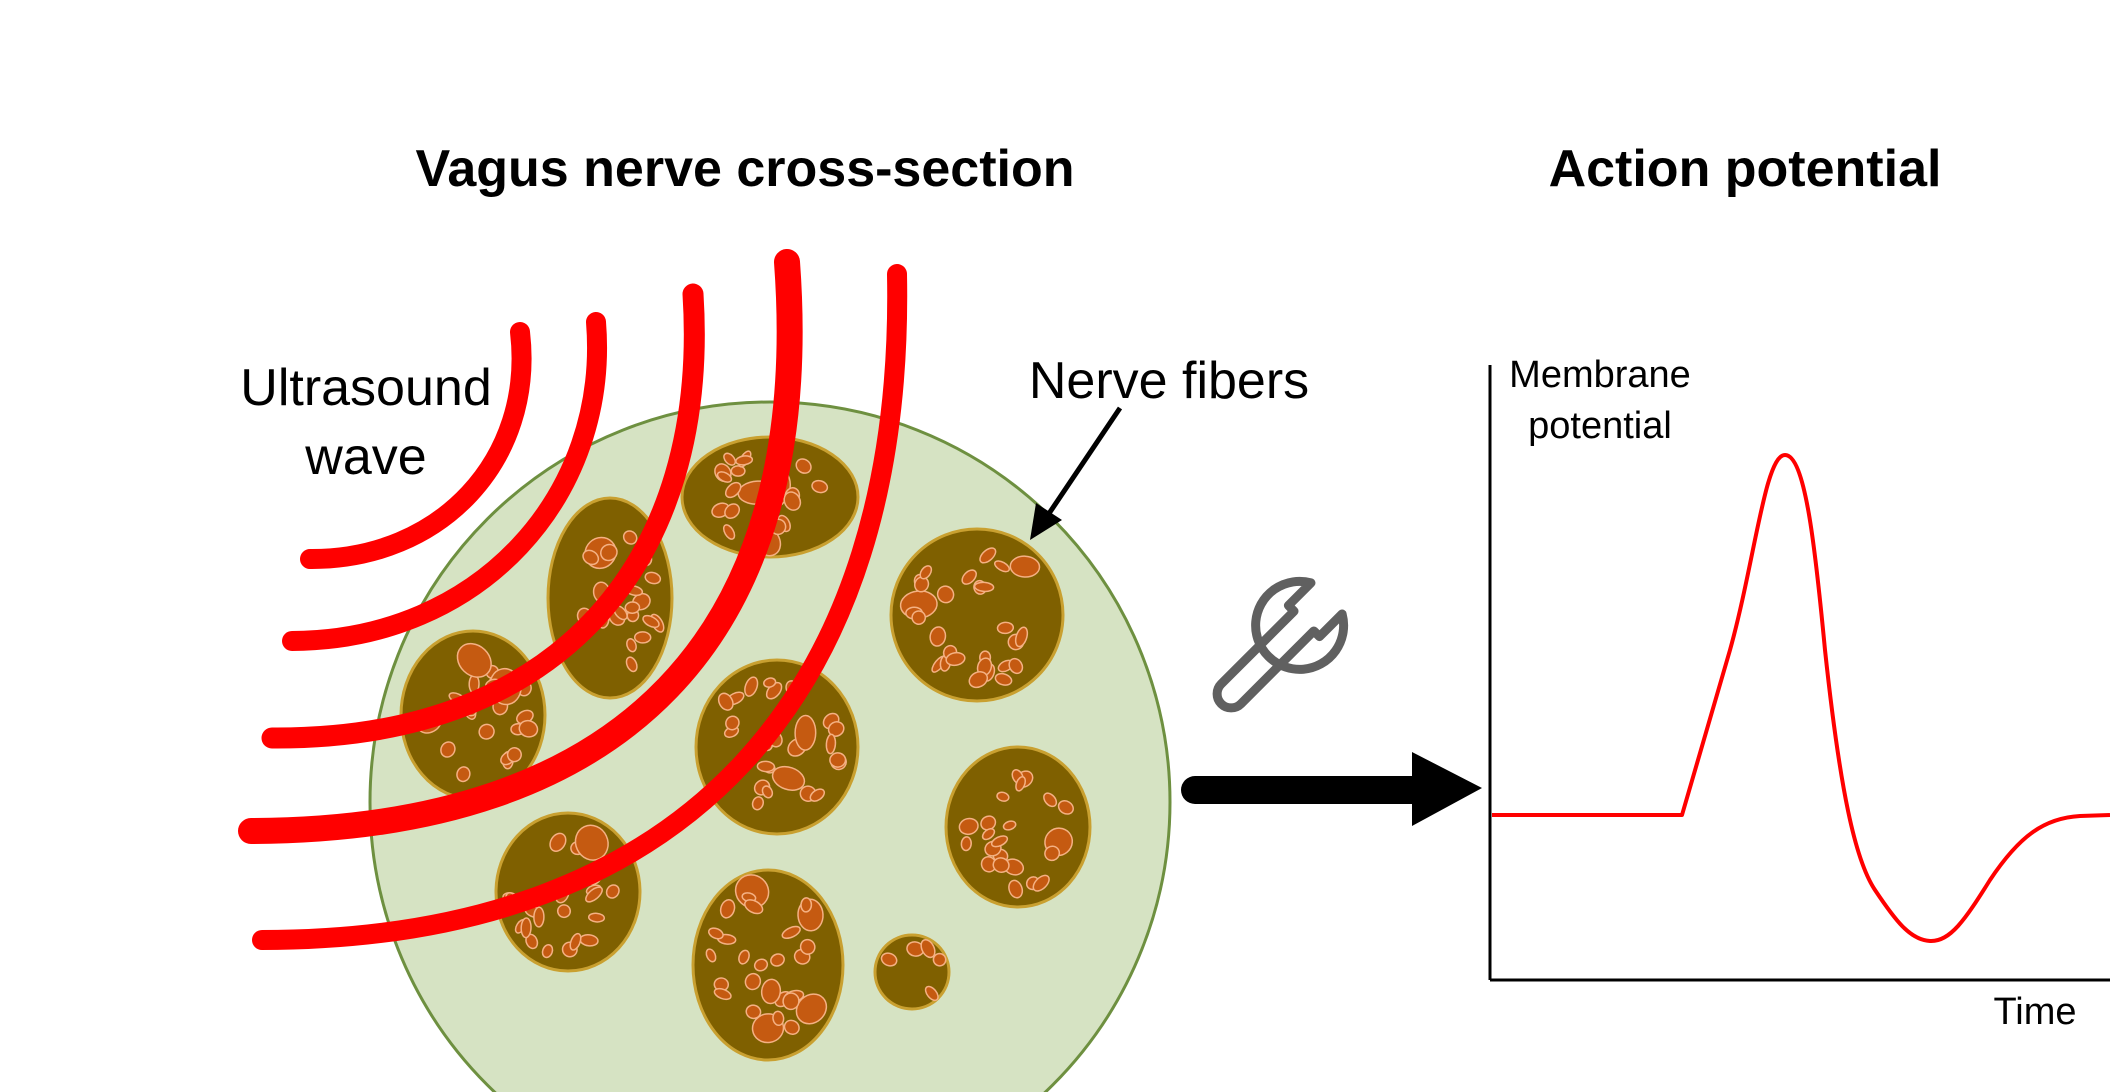 The height and width of the screenshot is (1092, 2110). I want to click on y-axis-label-line1: Membrane, so click(1600, 375).